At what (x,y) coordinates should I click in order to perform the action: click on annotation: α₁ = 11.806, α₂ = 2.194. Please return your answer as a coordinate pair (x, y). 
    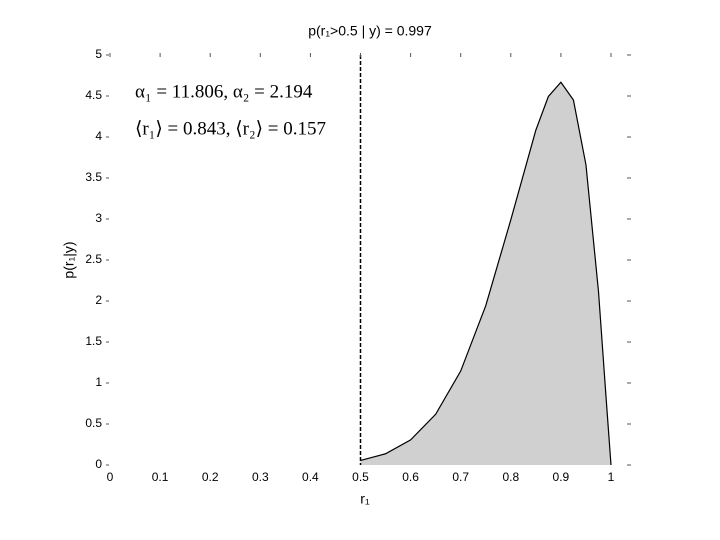
    Looking at the image, I should click on (224, 91).